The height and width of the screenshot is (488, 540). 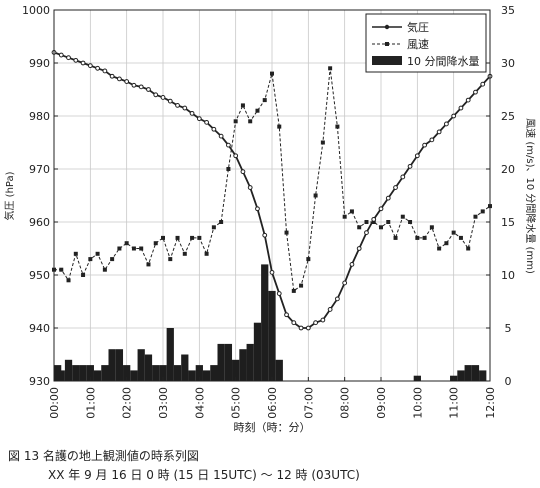 I want to click on x-tick-label: 01:00, so click(x=90, y=403).